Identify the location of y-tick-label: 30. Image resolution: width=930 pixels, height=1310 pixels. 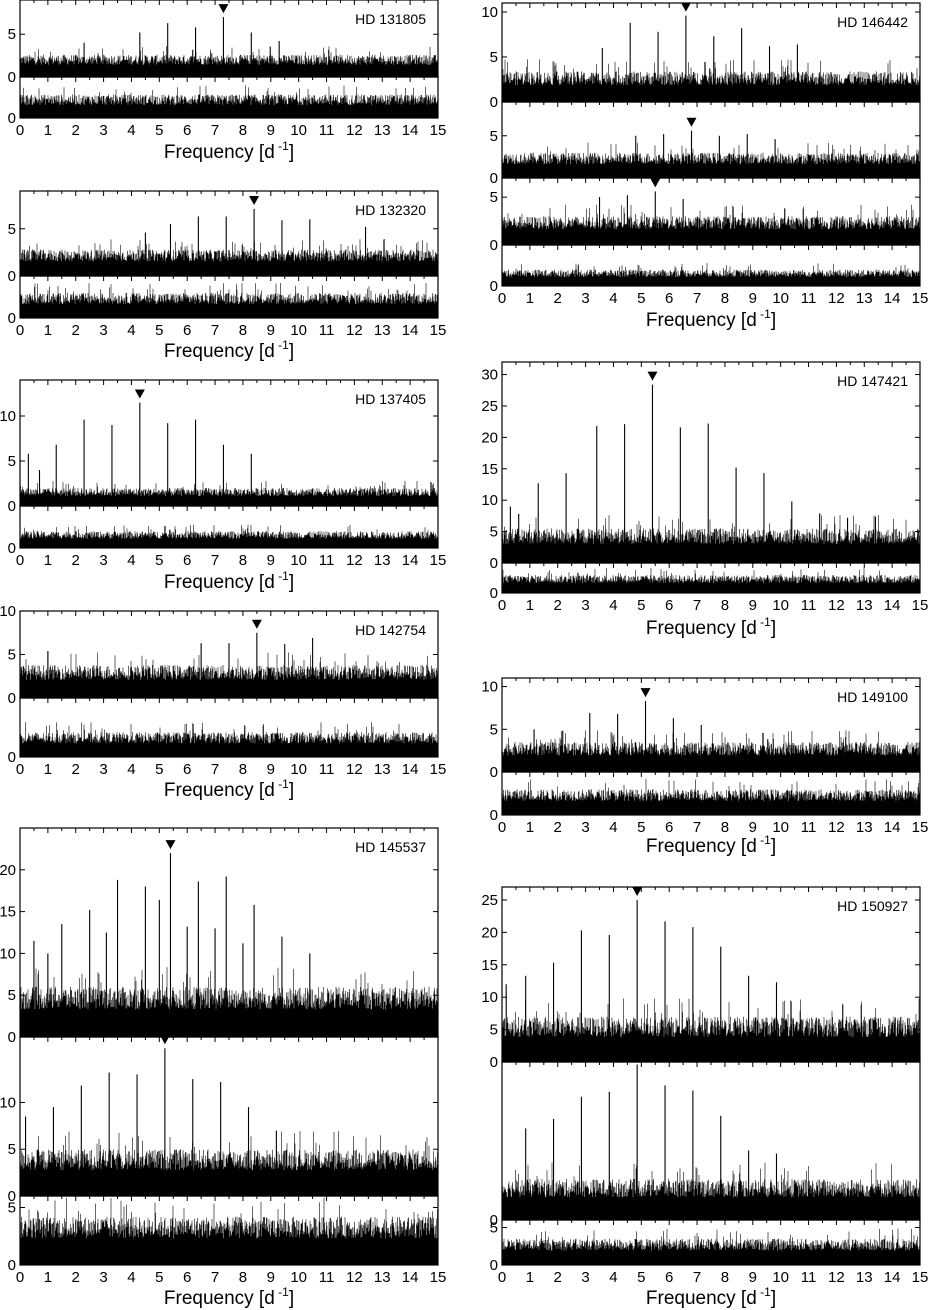
(489, 375).